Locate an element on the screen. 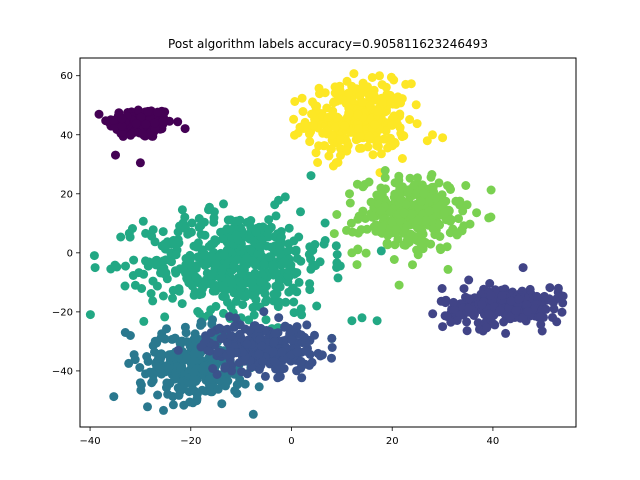 The width and height of the screenshot is (640, 480). y-tick-label: 0 is located at coordinates (70, 253).